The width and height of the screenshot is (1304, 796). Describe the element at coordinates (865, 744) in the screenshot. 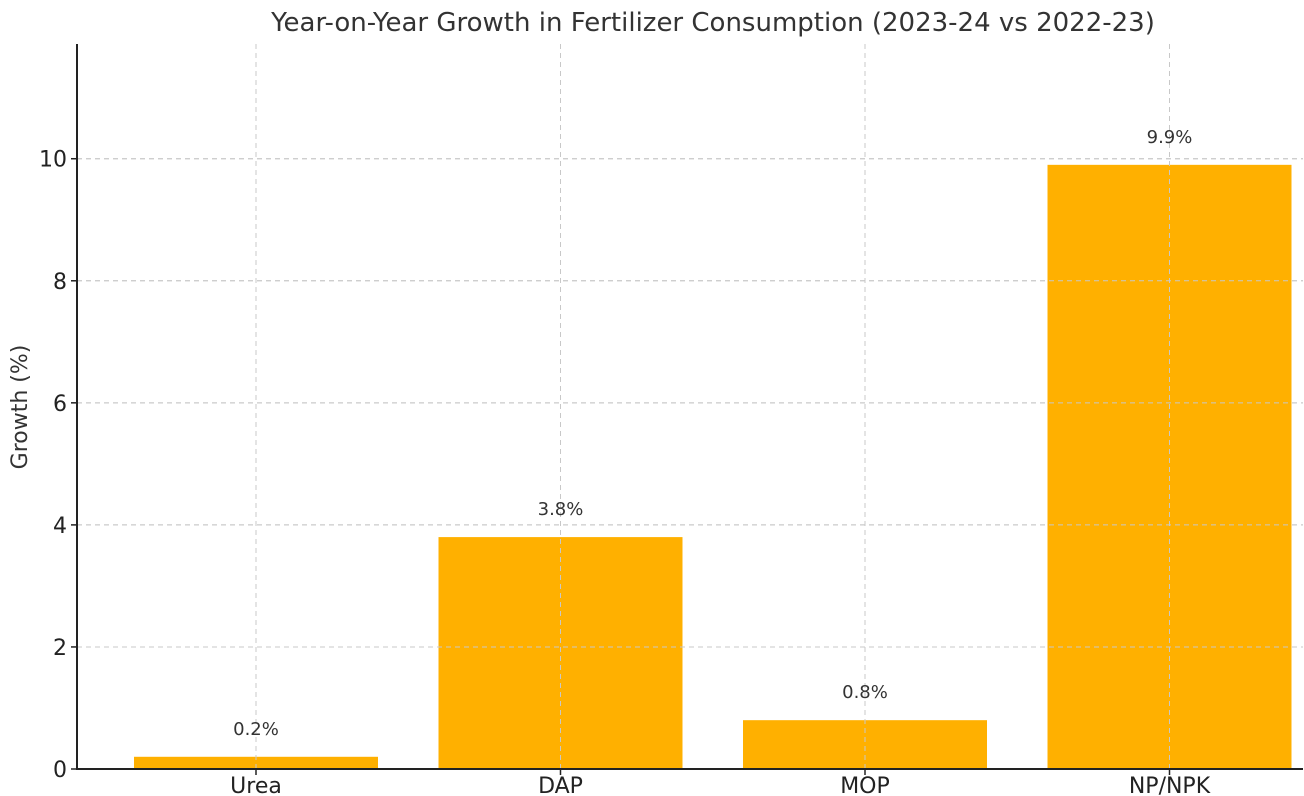

I see `bar-mop` at that location.